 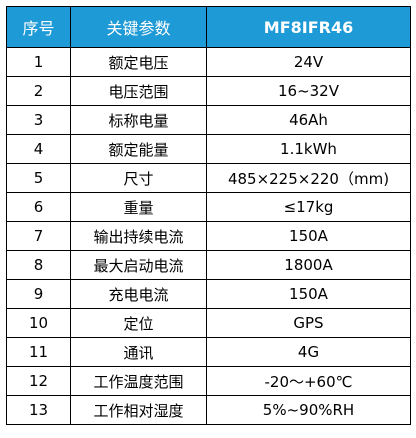 I want to click on table-header: 序号 关键参数 MF8IFR46, so click(x=208, y=27).